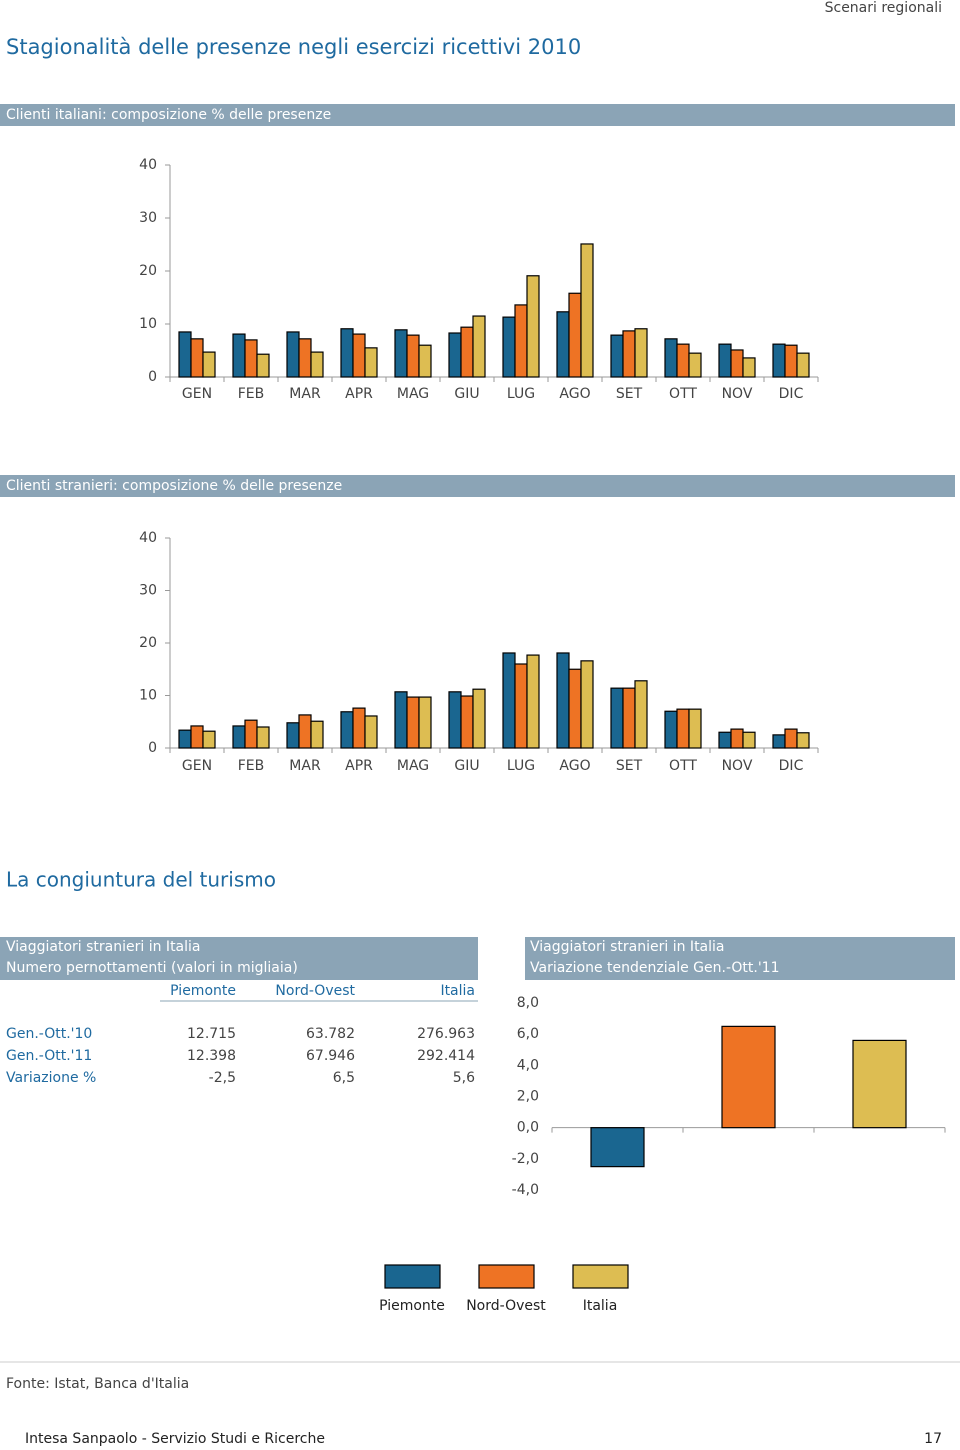  Describe the element at coordinates (211, 1056) in the screenshot. I see `table-cell: 12.398` at that location.